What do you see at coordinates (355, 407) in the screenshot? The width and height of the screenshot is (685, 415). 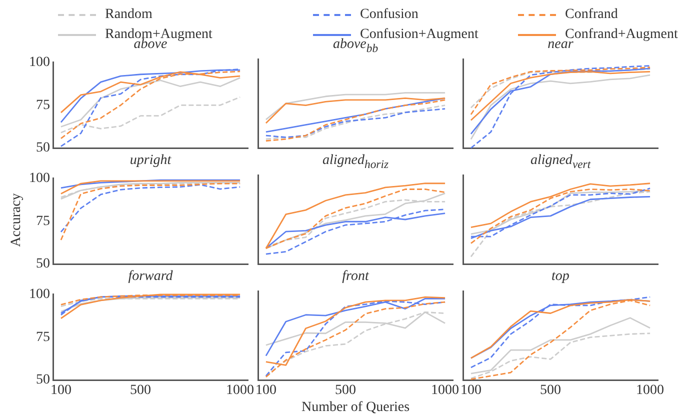 I see `x-axis-title: Number of Queries` at bounding box center [355, 407].